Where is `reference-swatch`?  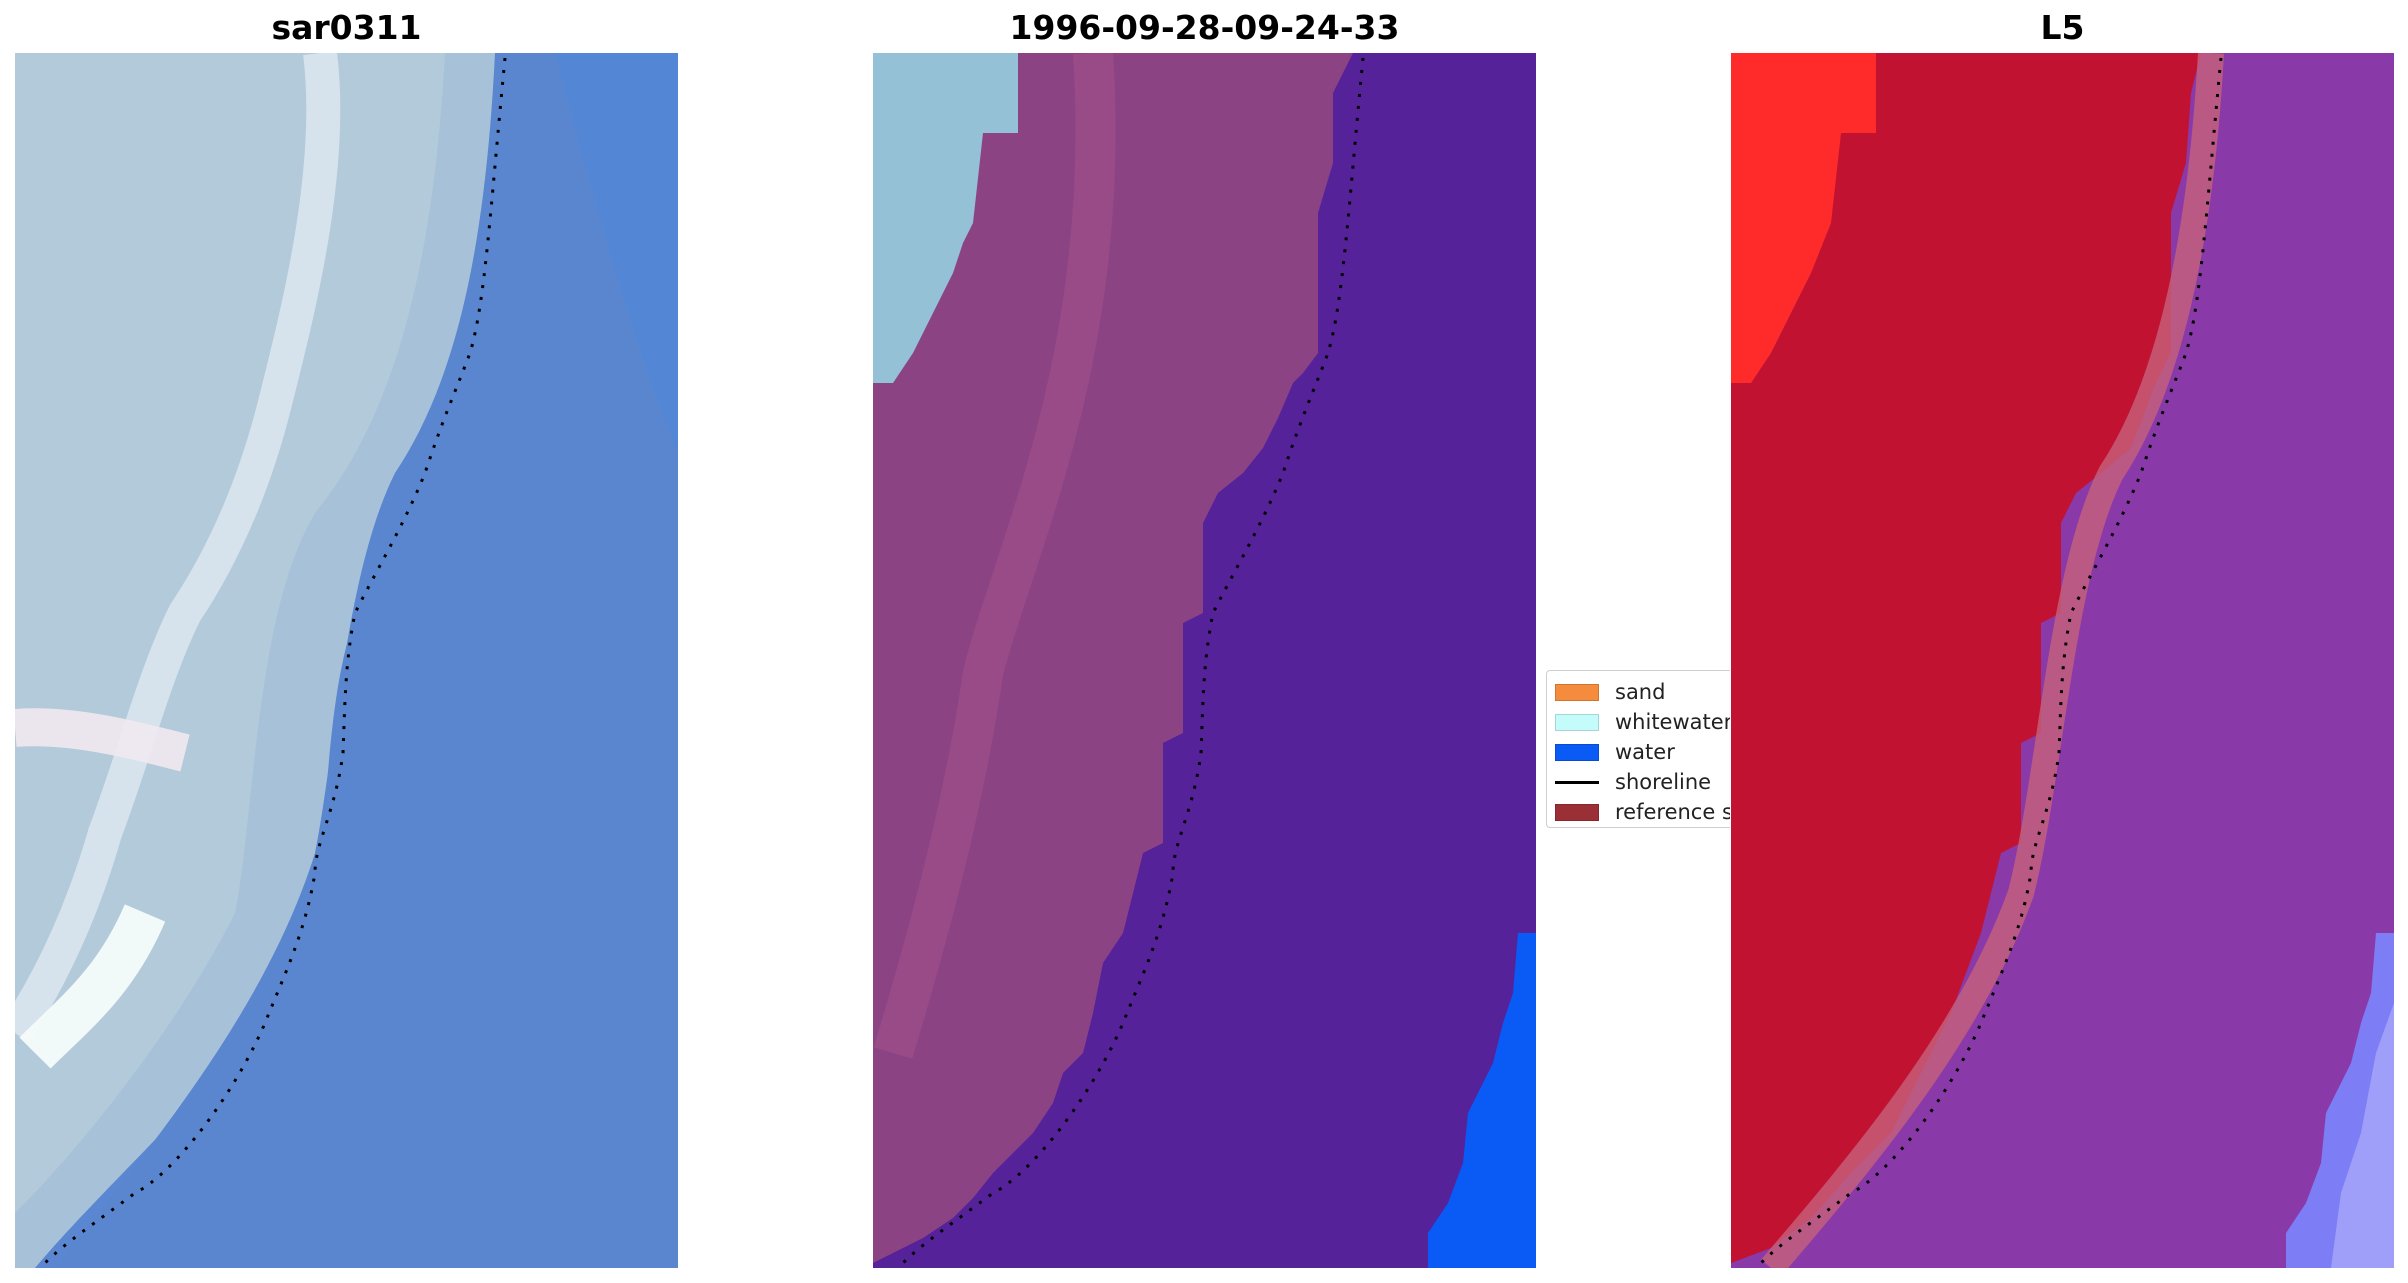 reference-swatch is located at coordinates (1577, 812).